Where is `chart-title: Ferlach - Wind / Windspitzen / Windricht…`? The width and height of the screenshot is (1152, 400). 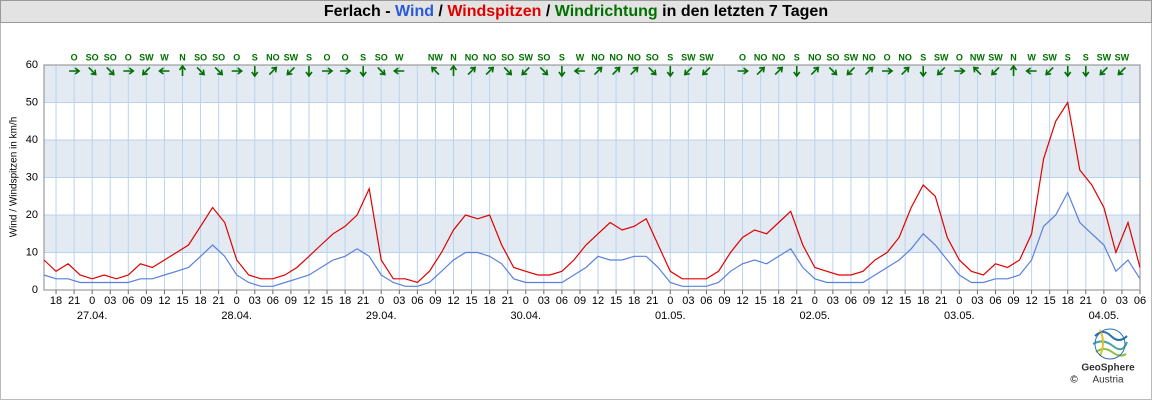
chart-title: Ferlach - Wind / Windspitzen / Windricht… is located at coordinates (576, 11).